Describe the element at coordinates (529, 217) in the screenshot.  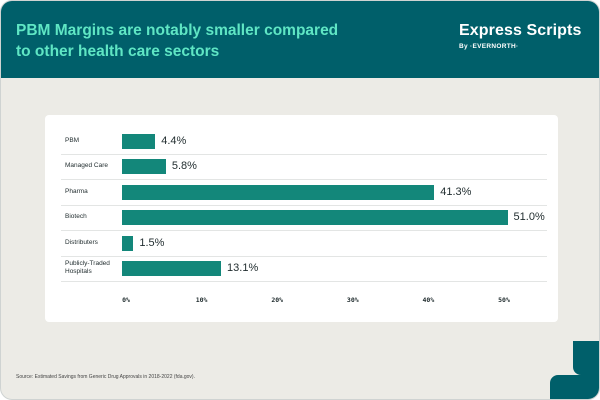
I see `data-label: 51.0%` at that location.